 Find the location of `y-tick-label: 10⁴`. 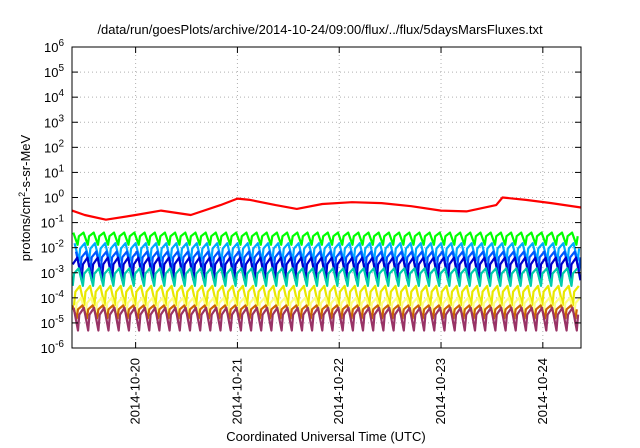

y-tick-label: 10⁴ is located at coordinates (54, 96).